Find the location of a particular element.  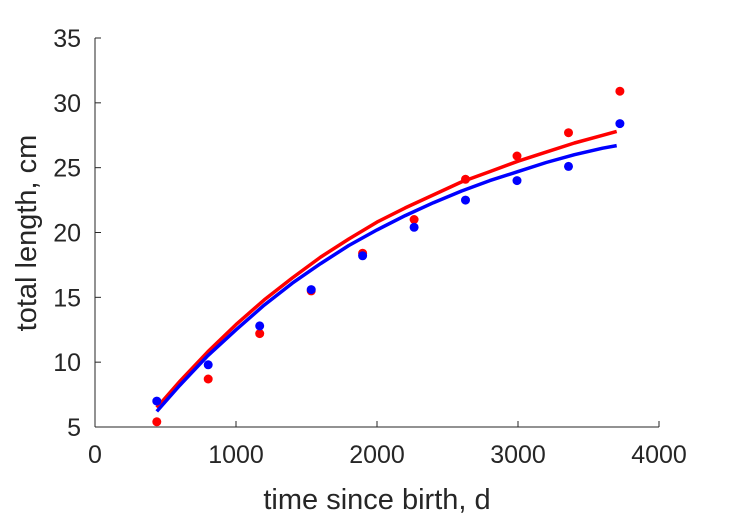

x-tick-label: 1000 is located at coordinates (236, 455).